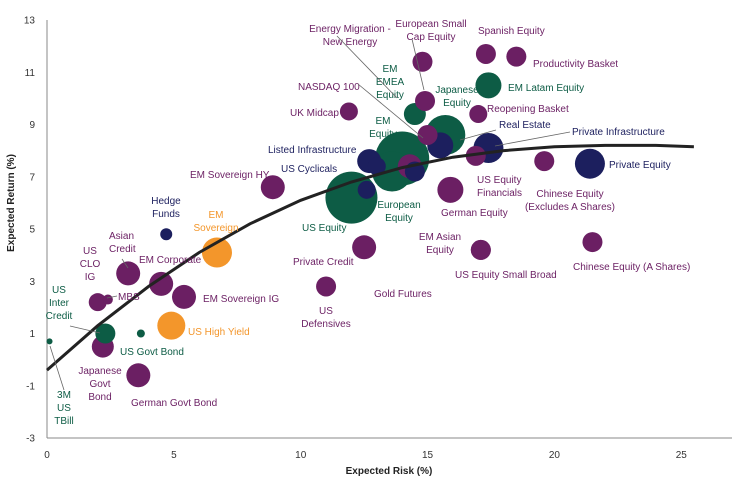 The image size is (737, 498). Describe the element at coordinates (325, 318) in the screenshot. I see `point-label: US Defensives` at that location.